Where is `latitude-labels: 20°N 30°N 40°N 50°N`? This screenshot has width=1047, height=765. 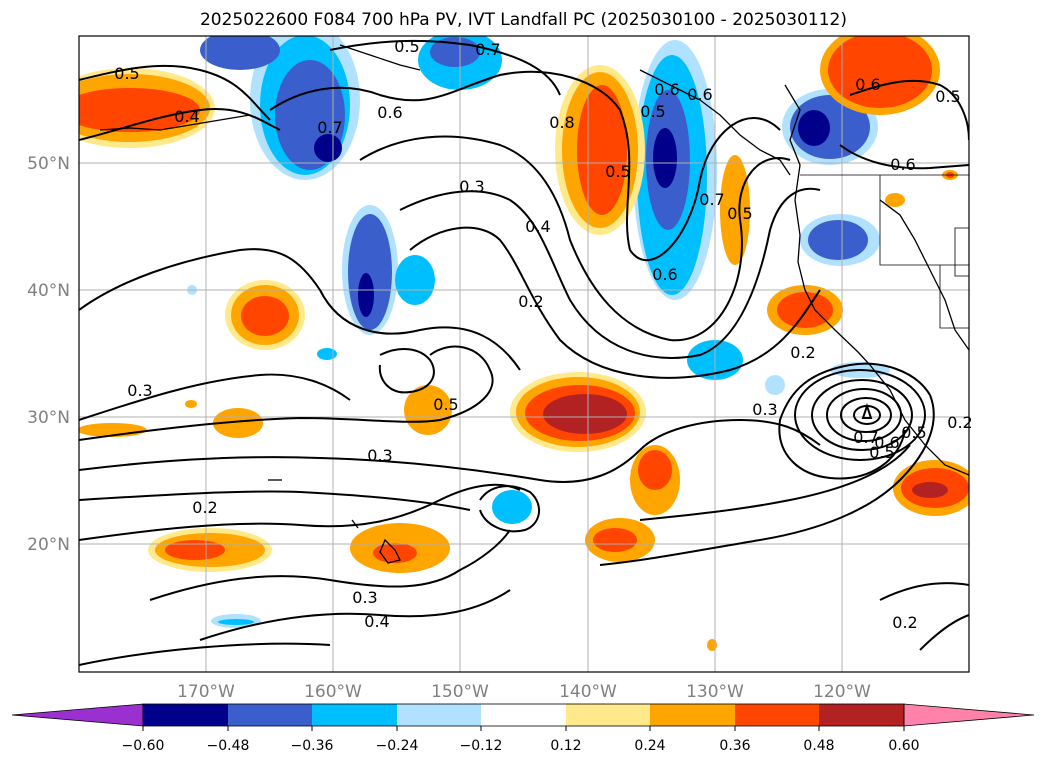 latitude-labels: 20°N 30°N 40°N 50°N is located at coordinates (48, 354).